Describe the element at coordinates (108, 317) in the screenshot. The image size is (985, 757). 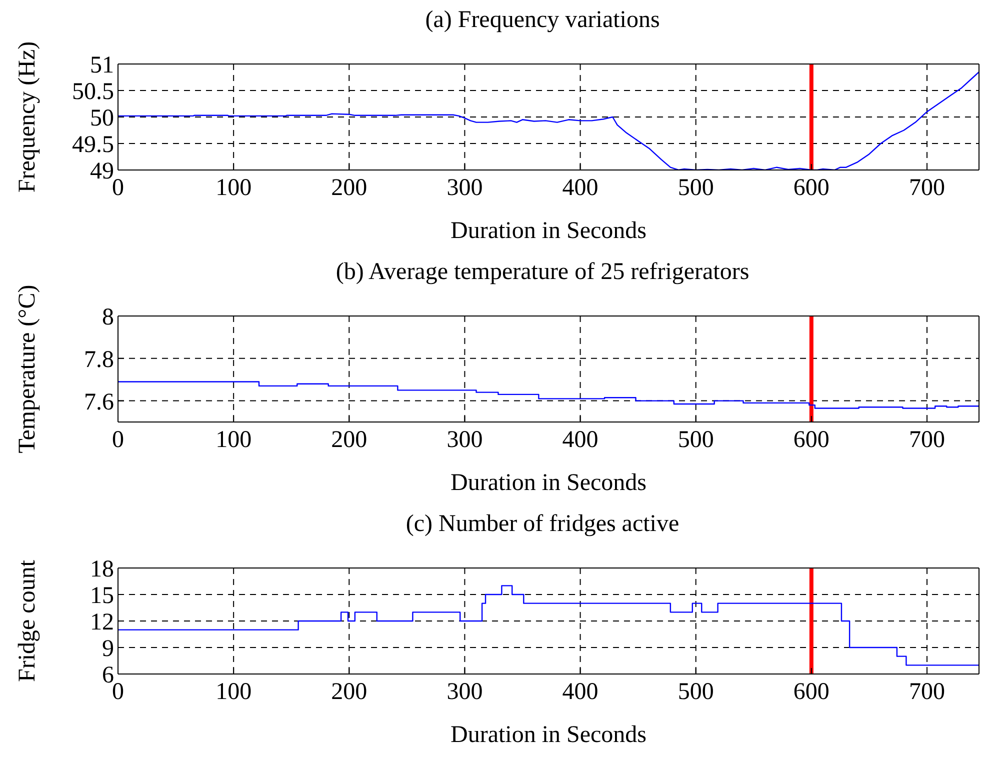
I see `y-tick-label: 8` at that location.